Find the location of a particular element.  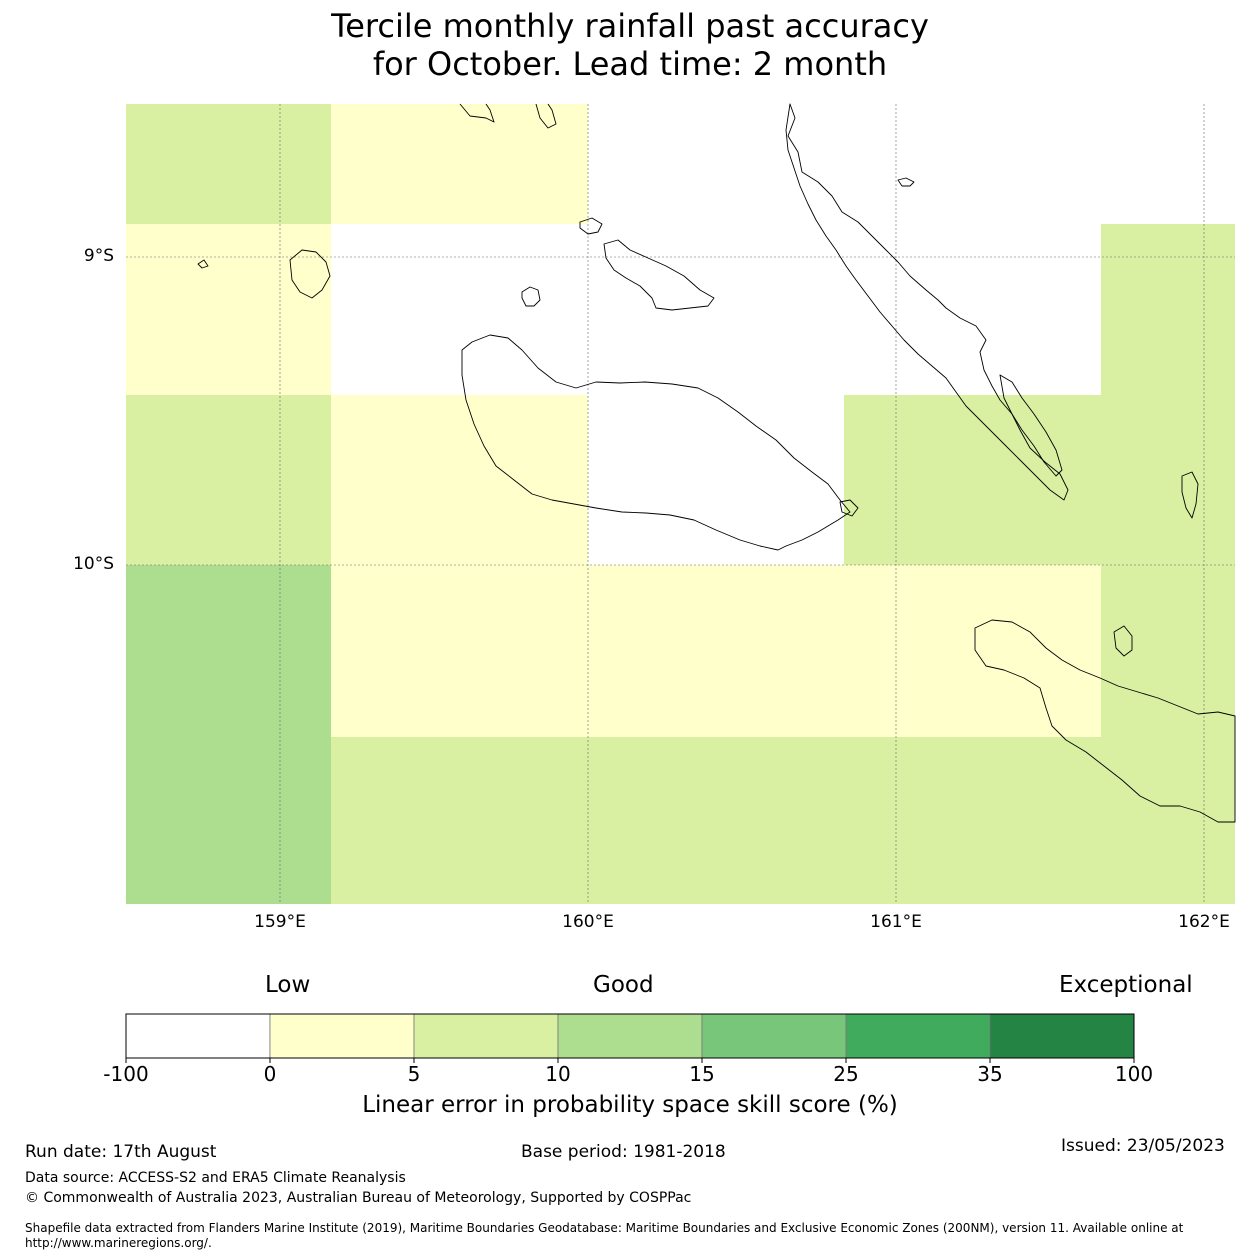

colorbar-tick-label-5: 25 is located at coordinates (846, 1074).